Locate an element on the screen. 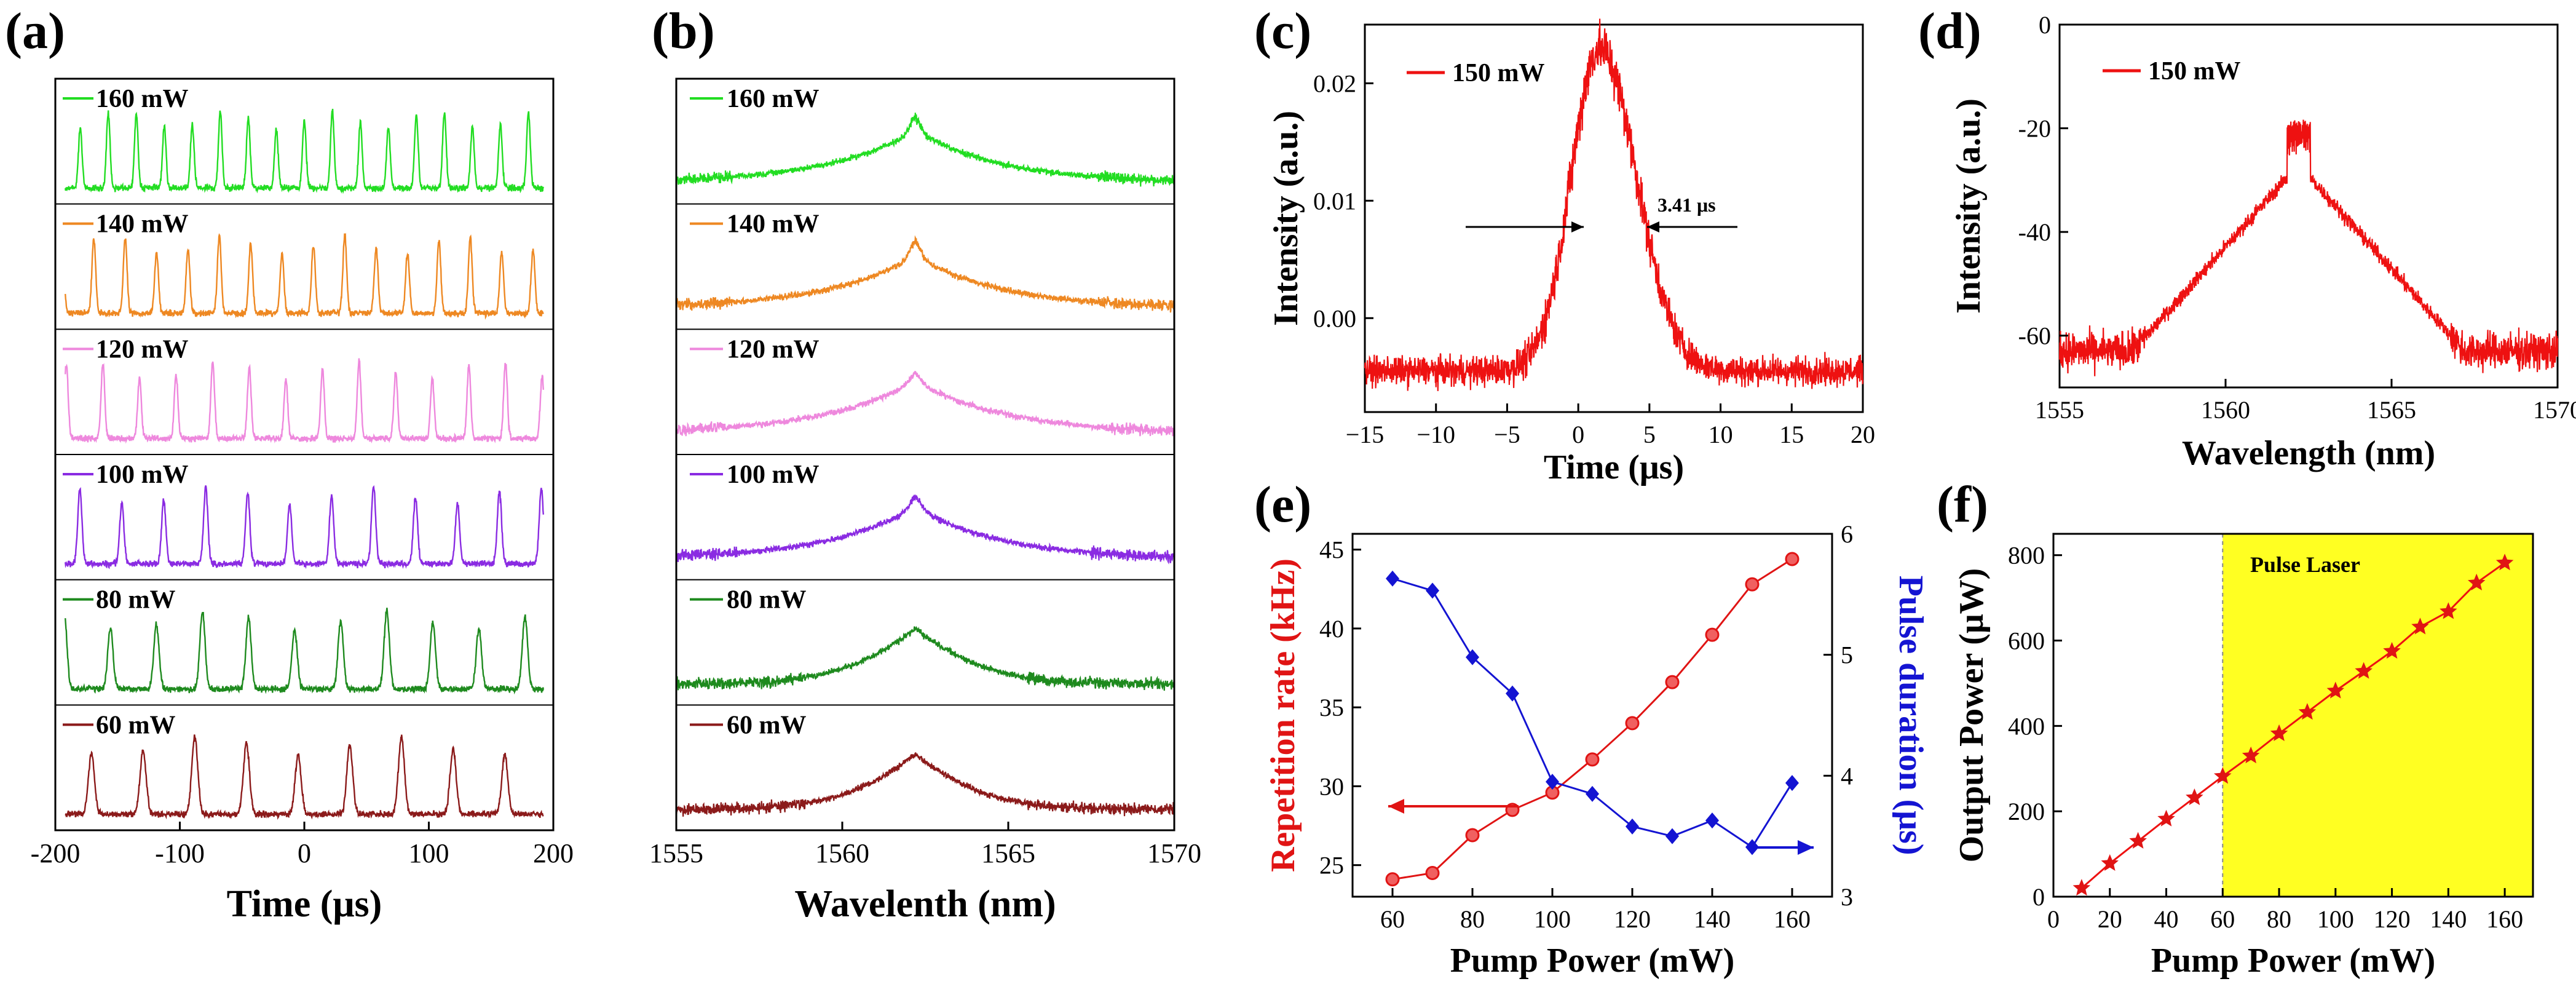 Image resolution: width=2576 pixels, height=1000 pixels. panel-e-ytick-label: 40 is located at coordinates (1331, 629).